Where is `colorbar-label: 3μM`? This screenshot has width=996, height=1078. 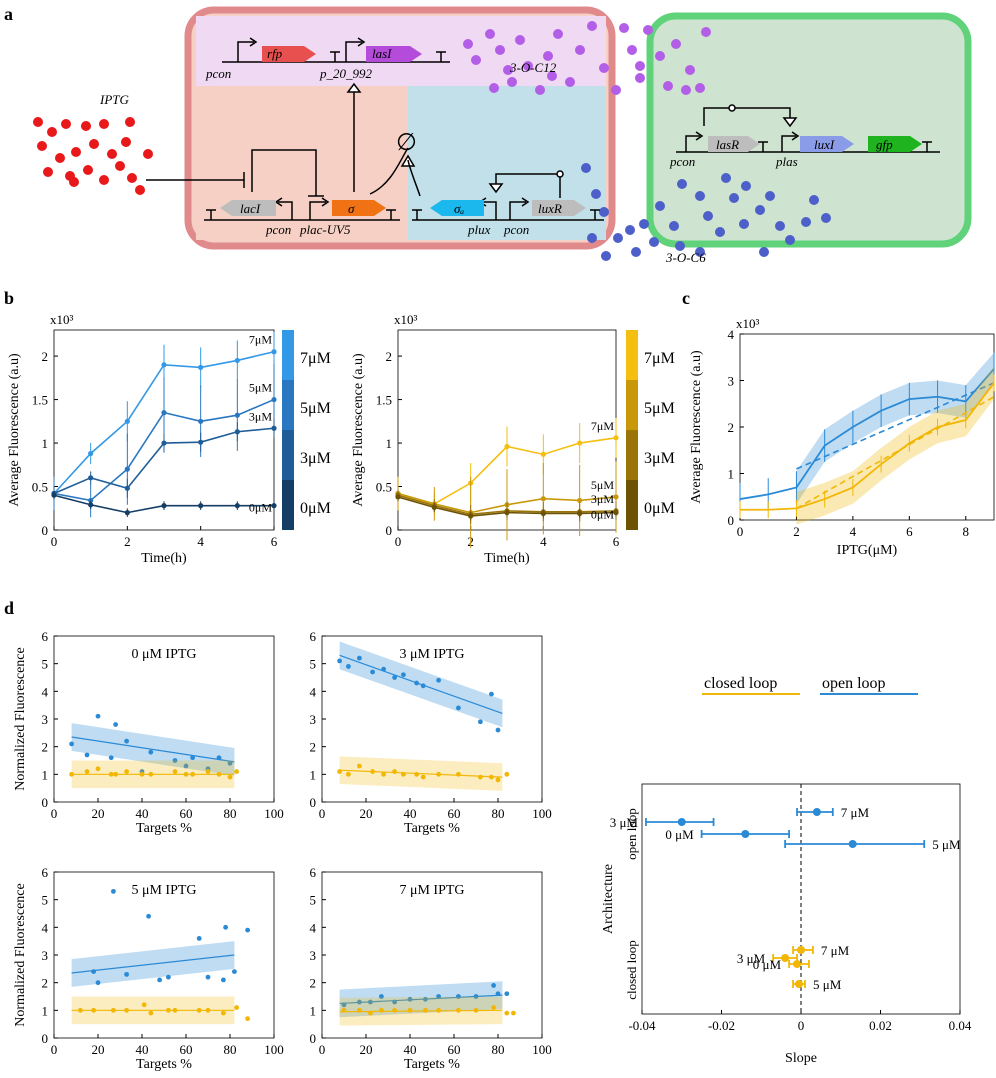
colorbar-label: 3μM is located at coordinates (659, 458).